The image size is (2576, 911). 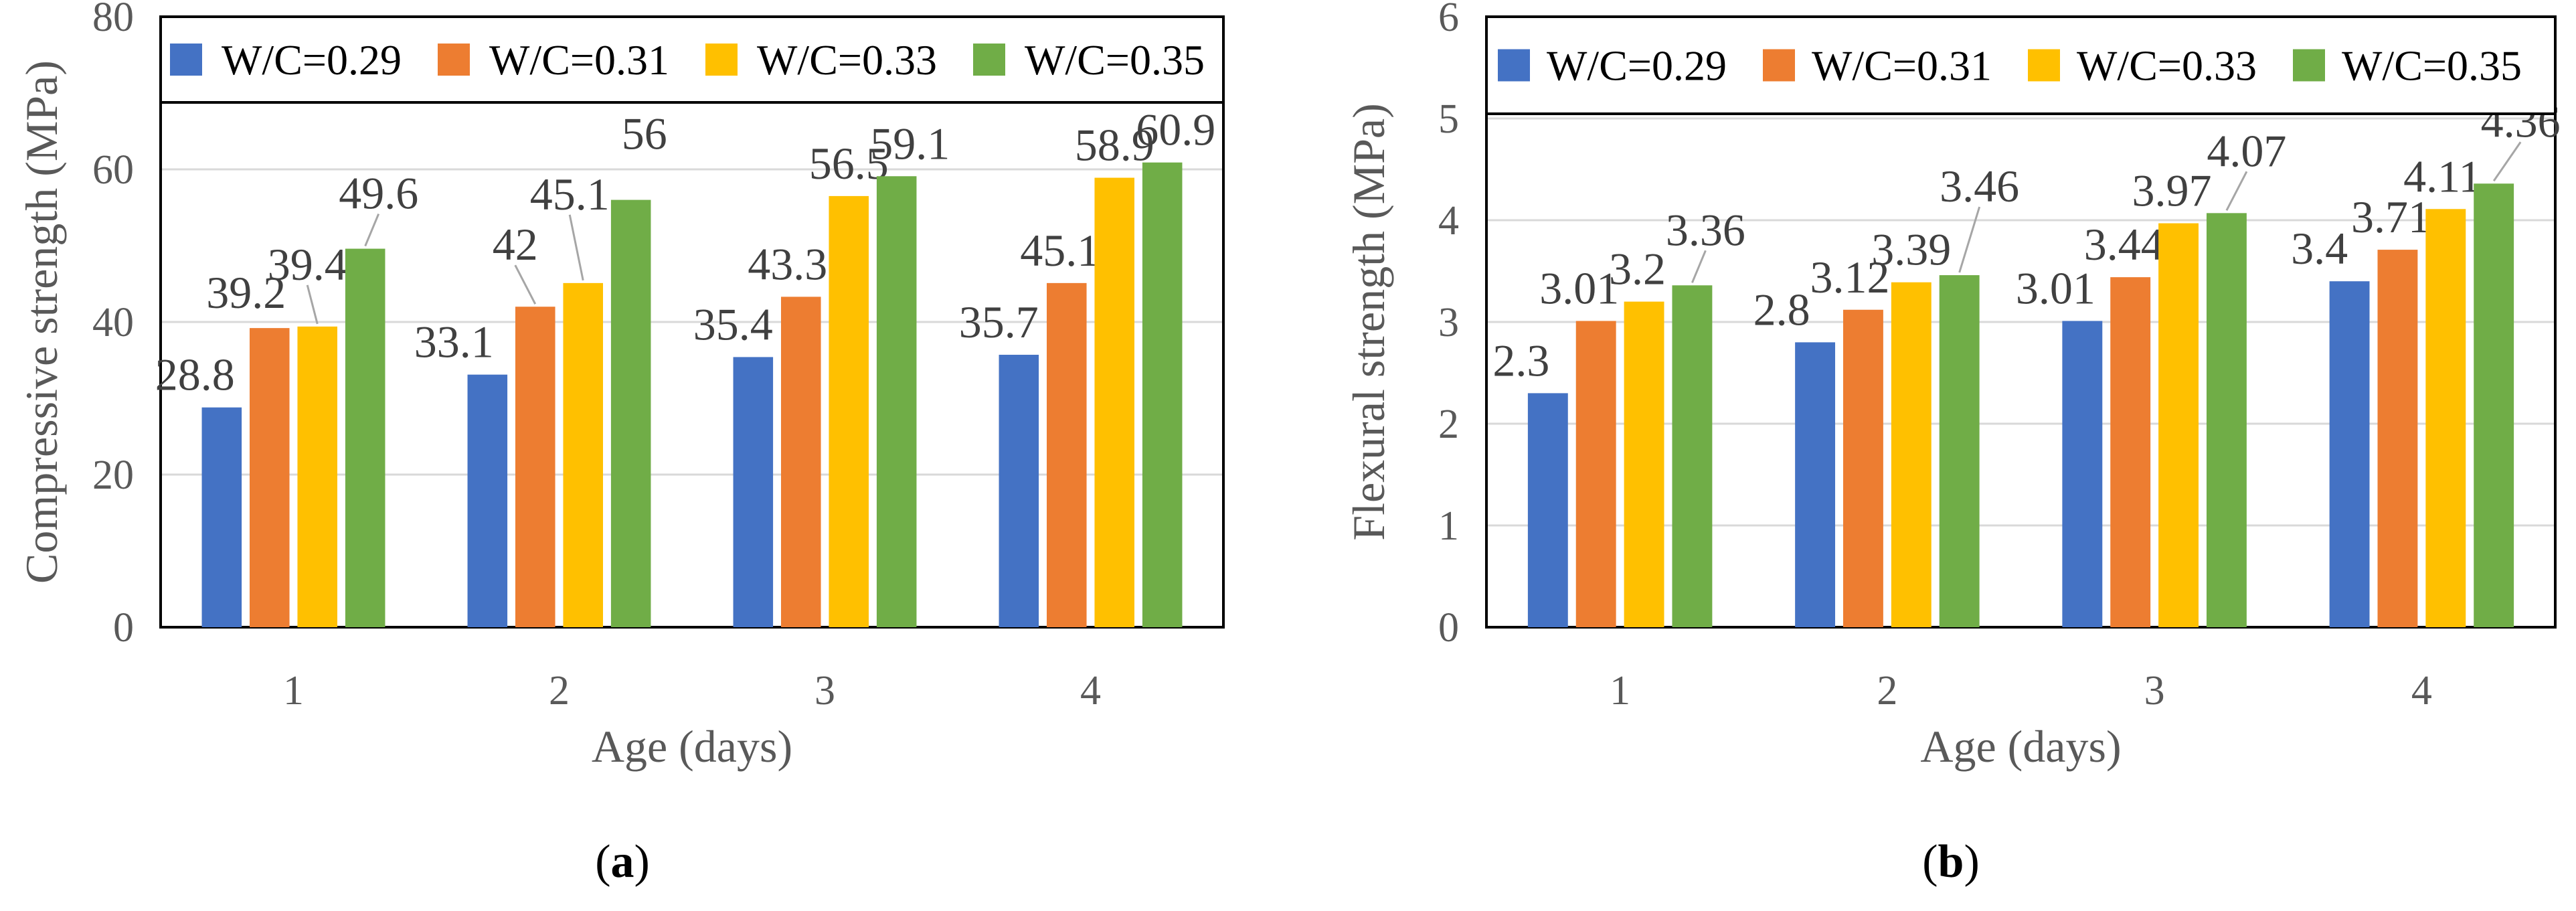 I want to click on y-tick-label: 3, so click(x=1448, y=323).